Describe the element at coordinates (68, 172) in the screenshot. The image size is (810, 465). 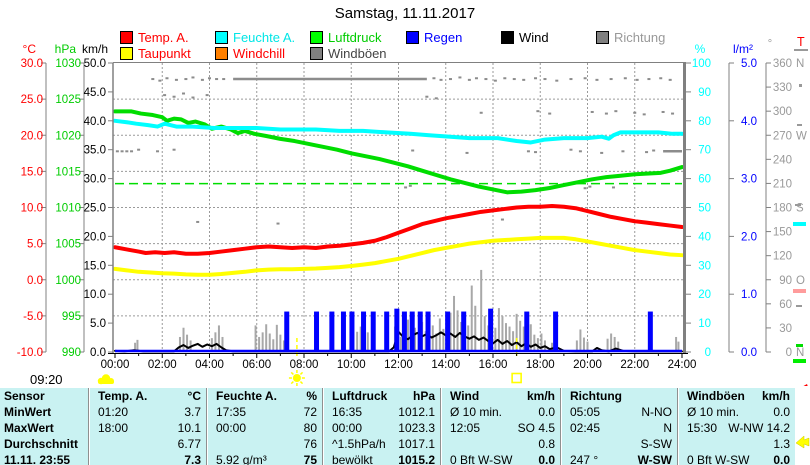
I see `chart-text: 1015` at that location.